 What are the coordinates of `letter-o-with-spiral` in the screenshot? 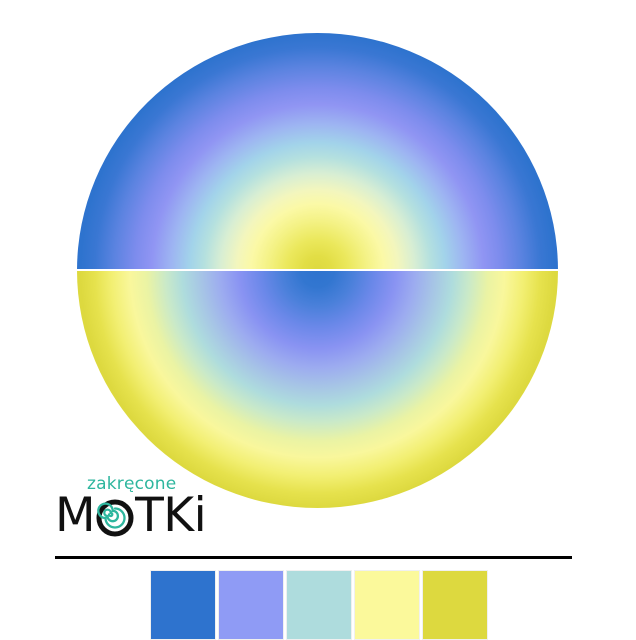 It's located at (115, 518).